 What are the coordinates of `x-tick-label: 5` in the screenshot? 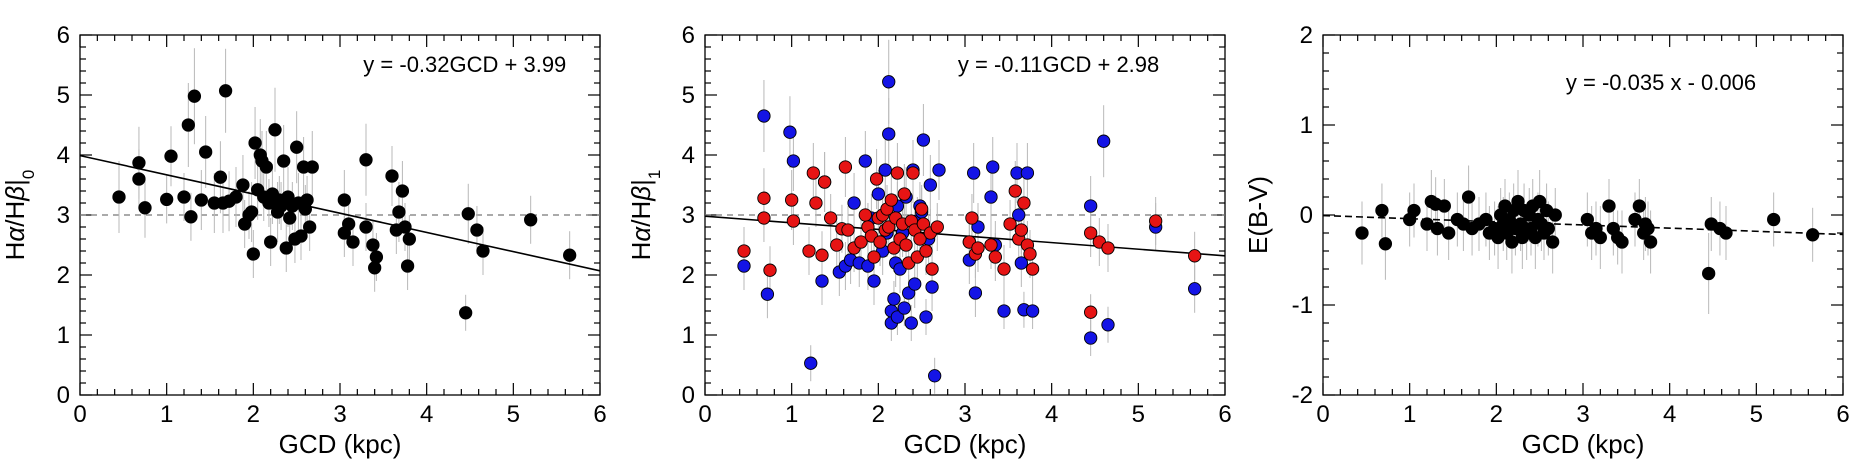 It's located at (1756, 414).